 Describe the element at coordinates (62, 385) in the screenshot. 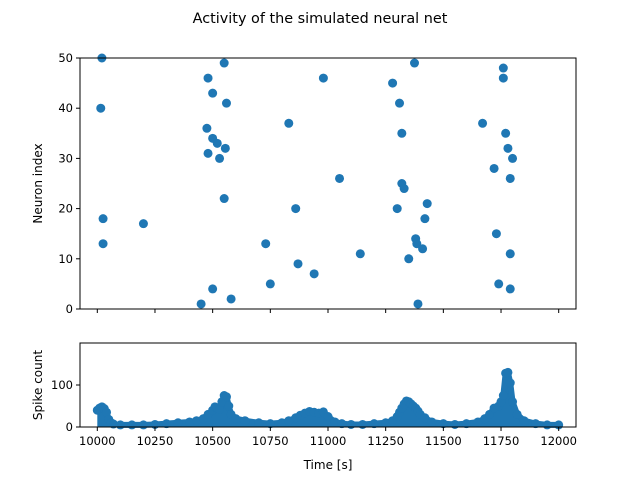

I see `y-tick-label: 100` at that location.